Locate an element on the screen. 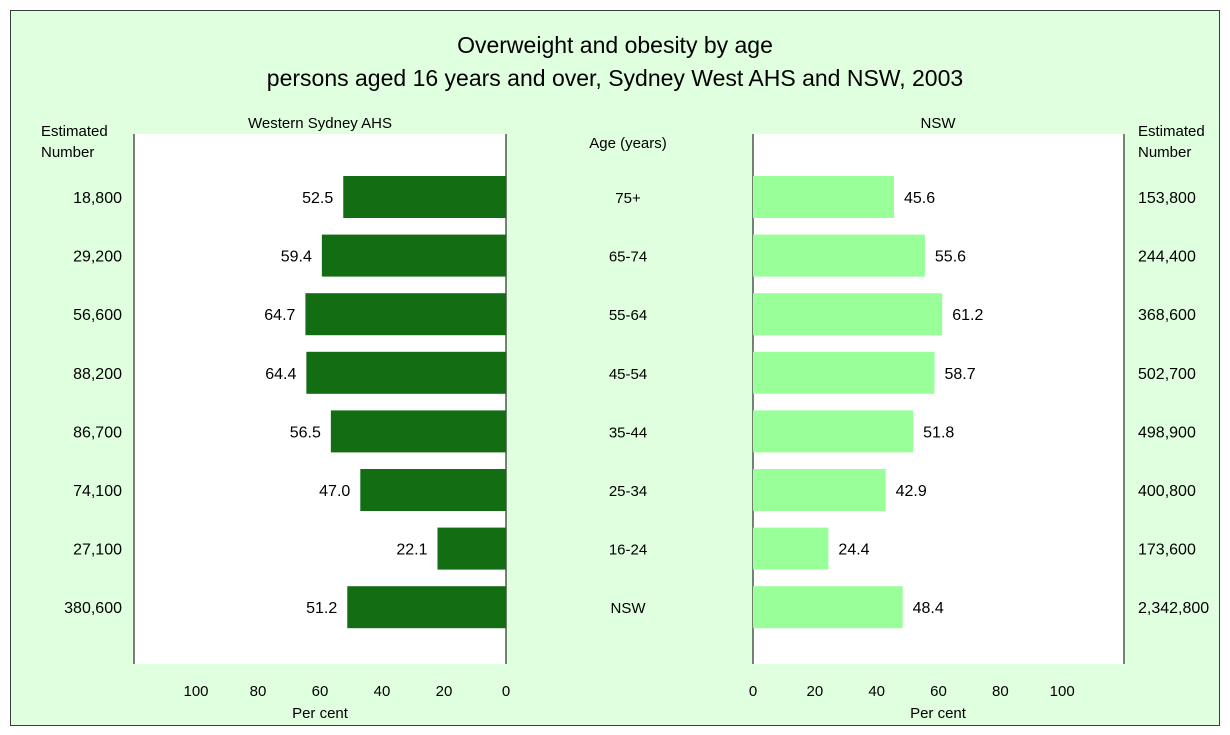 The image size is (1230, 735). tick-label-panel-1-40: 40 is located at coordinates (876, 691).